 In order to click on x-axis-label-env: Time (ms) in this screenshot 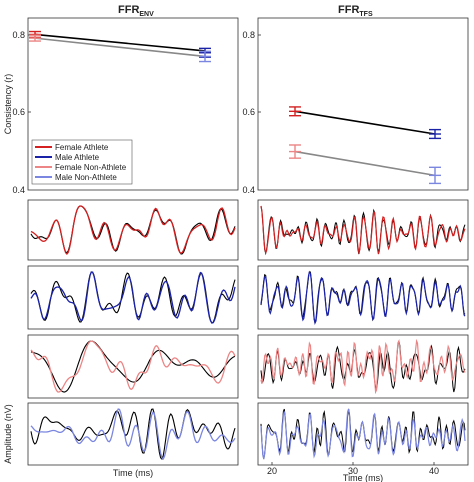, I will do `click(133, 473)`.